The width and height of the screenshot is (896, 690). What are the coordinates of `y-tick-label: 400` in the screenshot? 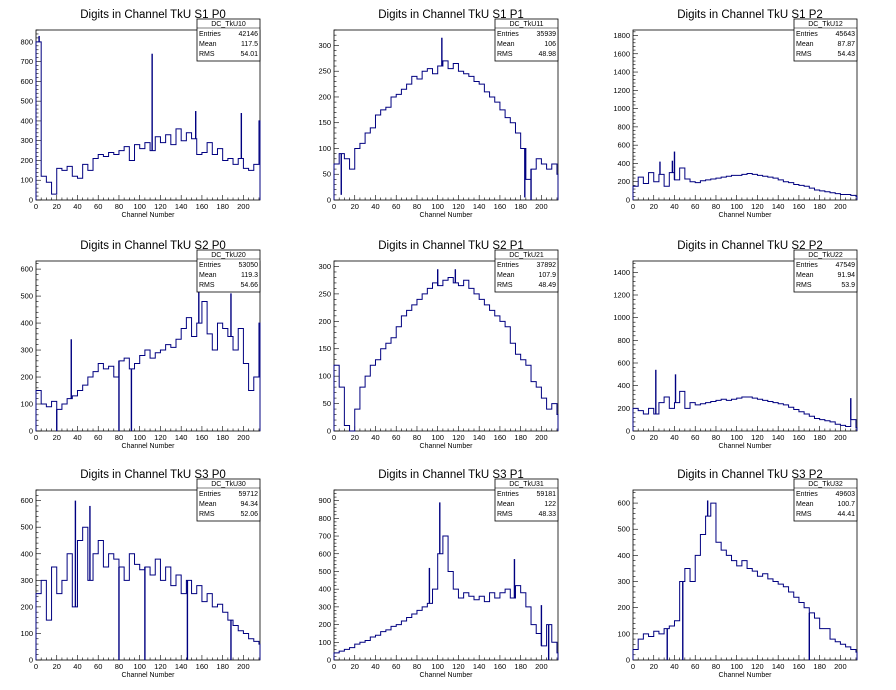 It's located at (623, 163).